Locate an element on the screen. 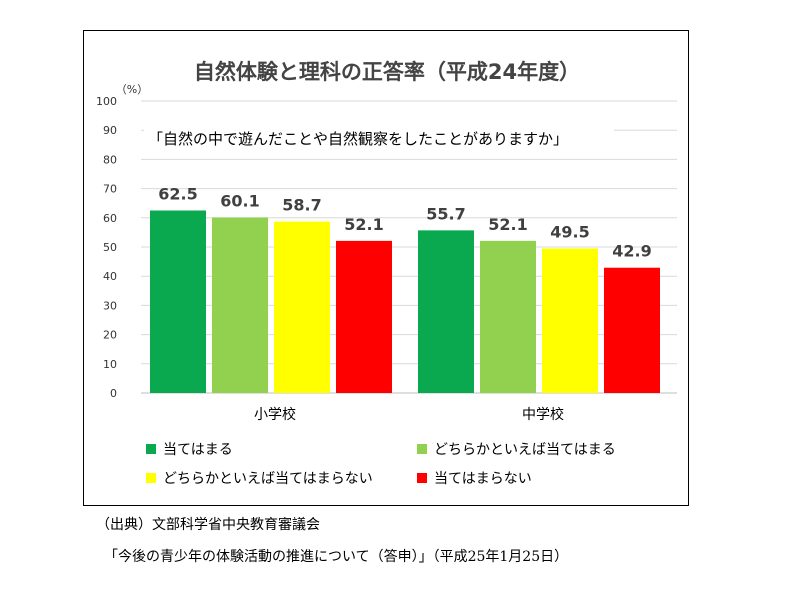 The height and width of the screenshot is (590, 789). y-tick-label: 80 is located at coordinates (110, 159).